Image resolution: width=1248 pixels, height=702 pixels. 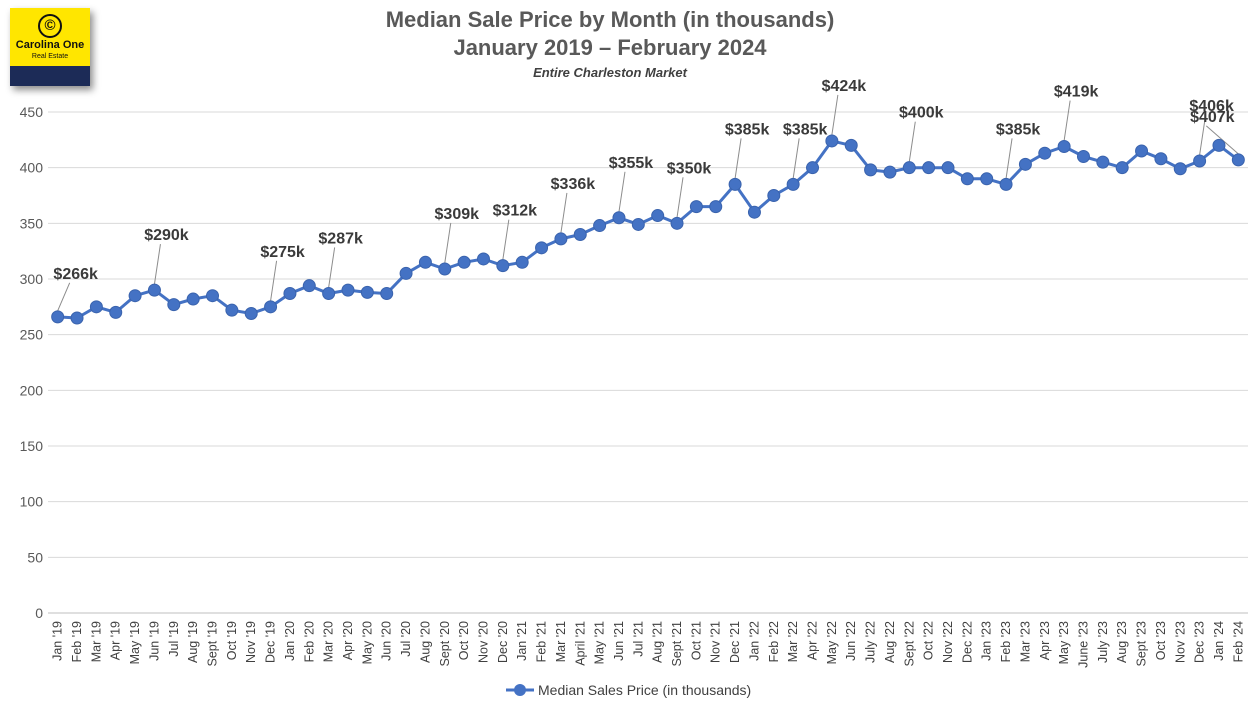 I want to click on x-tick-label: Aug '20, so click(x=425, y=642).